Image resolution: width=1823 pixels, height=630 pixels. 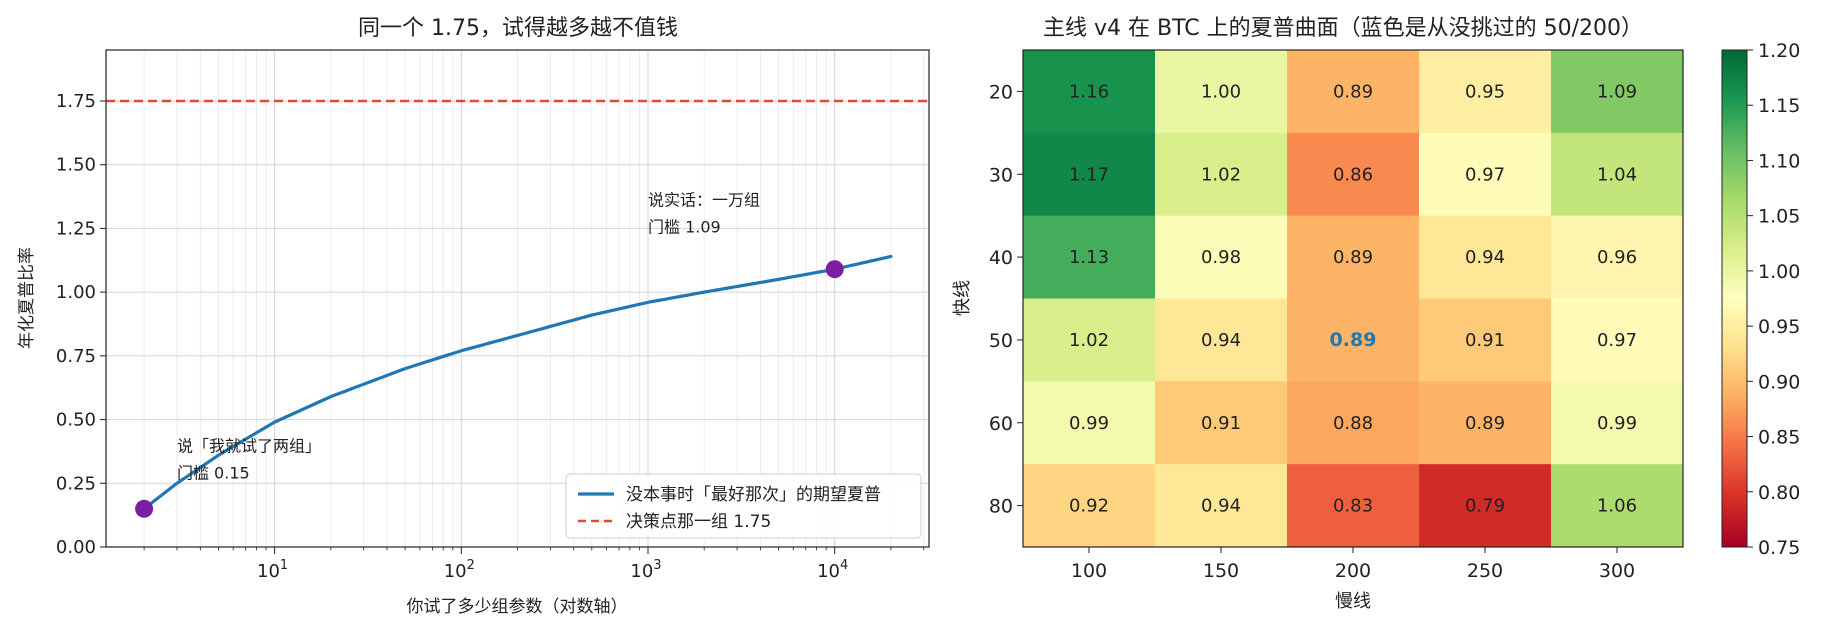 I want to click on heatmap-x-ticks: 100 150 200 250 300, so click(x=1353, y=564).